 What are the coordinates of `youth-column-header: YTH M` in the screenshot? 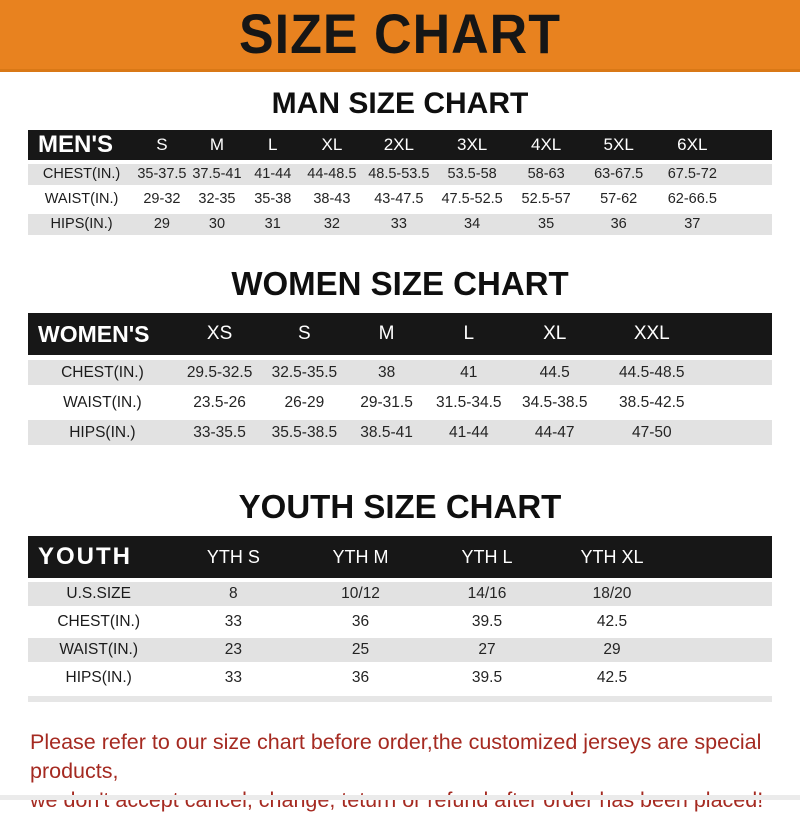 It's located at (360, 557).